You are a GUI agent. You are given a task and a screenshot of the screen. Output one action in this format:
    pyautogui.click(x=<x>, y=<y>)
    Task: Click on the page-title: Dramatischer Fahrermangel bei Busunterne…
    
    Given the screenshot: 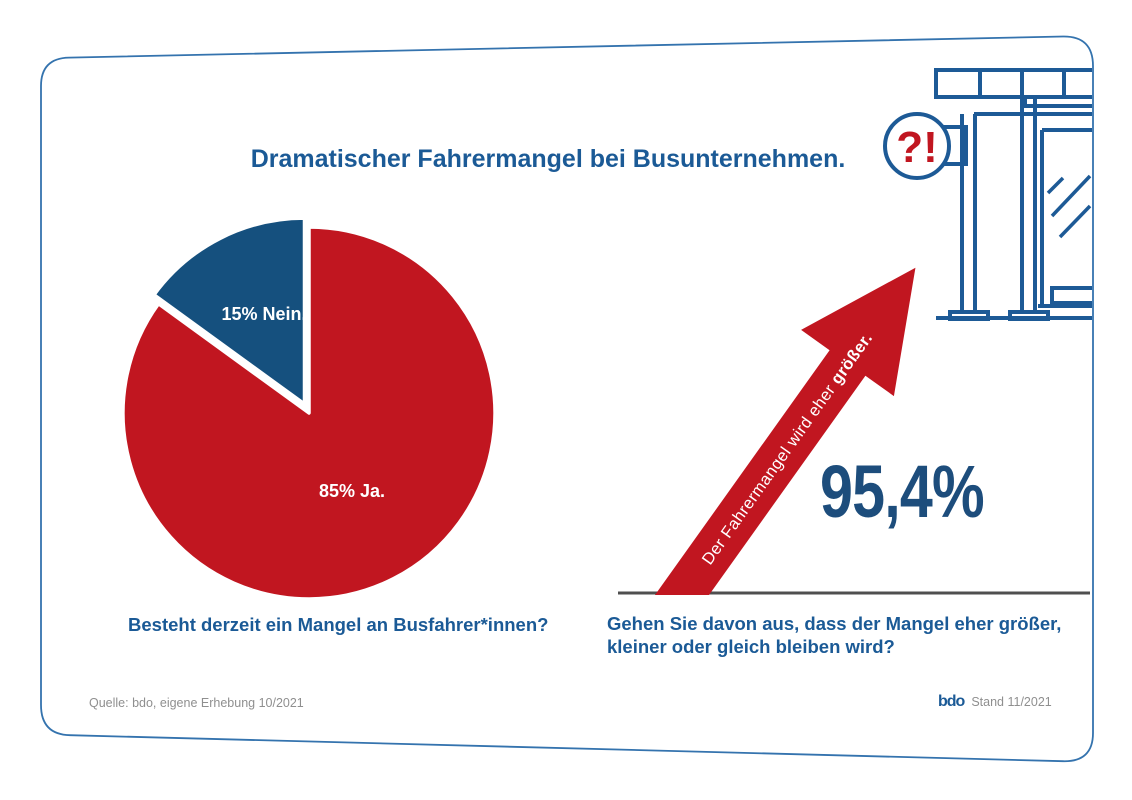 What is the action you would take?
    pyautogui.click(x=548, y=159)
    